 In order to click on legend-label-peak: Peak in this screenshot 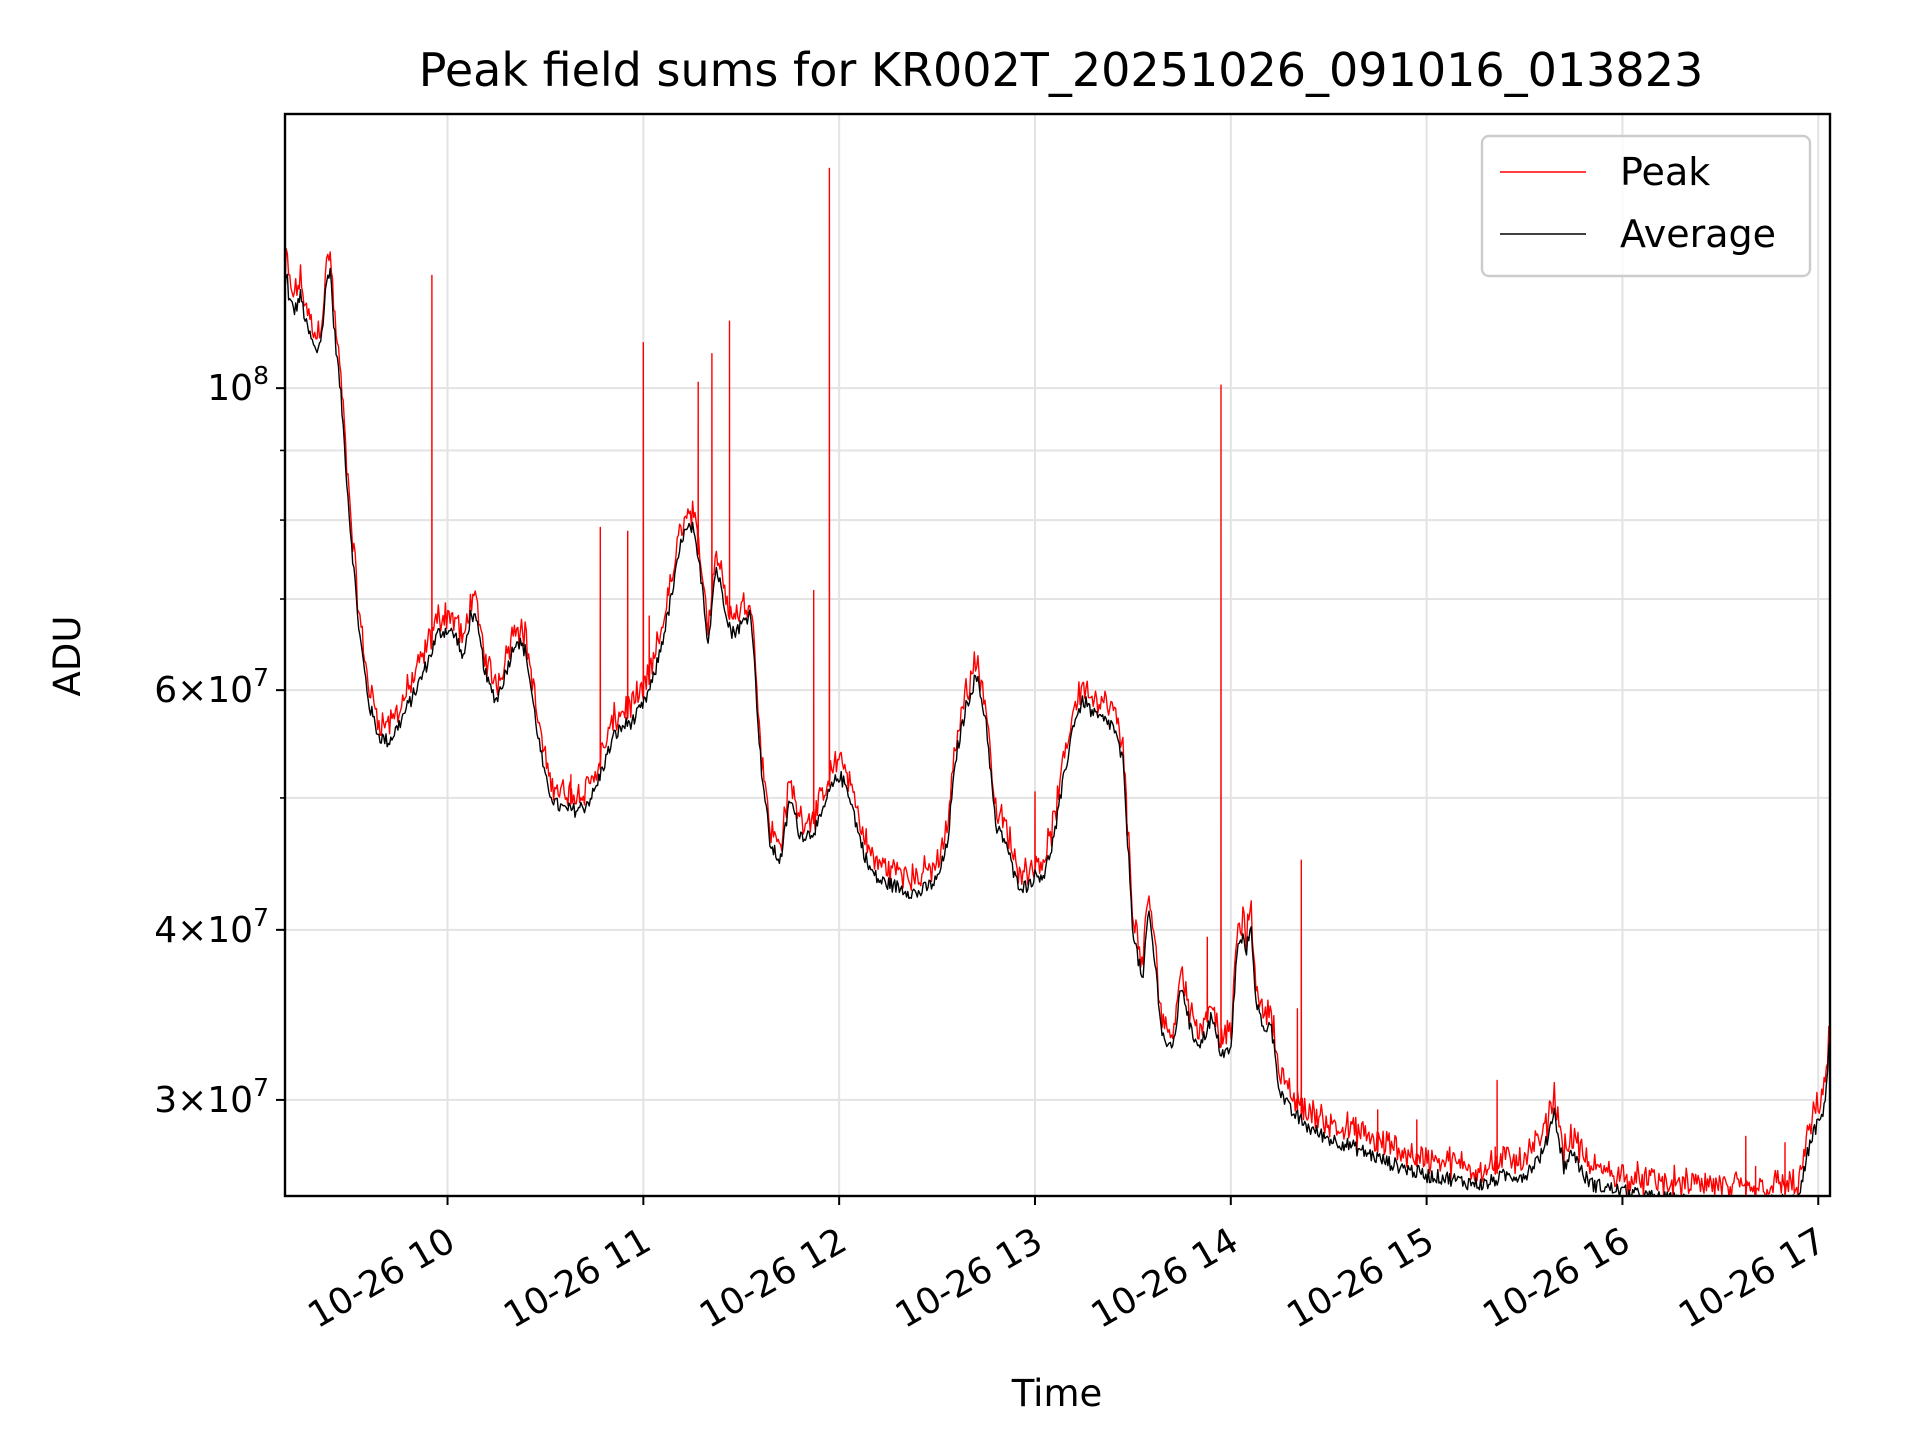, I will do `click(1665, 172)`.